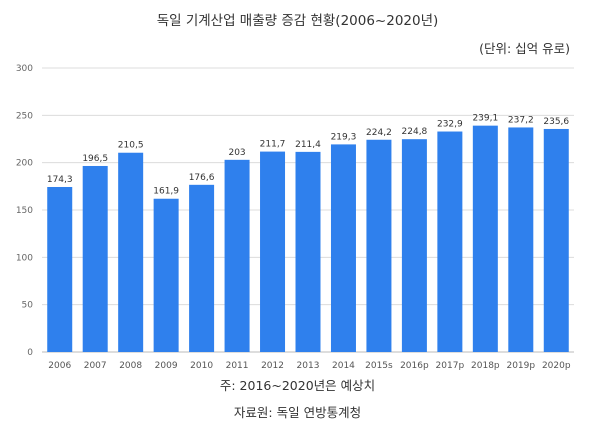 Image resolution: width=595 pixels, height=429 pixels. I want to click on value-label: 211,4, so click(308, 145).